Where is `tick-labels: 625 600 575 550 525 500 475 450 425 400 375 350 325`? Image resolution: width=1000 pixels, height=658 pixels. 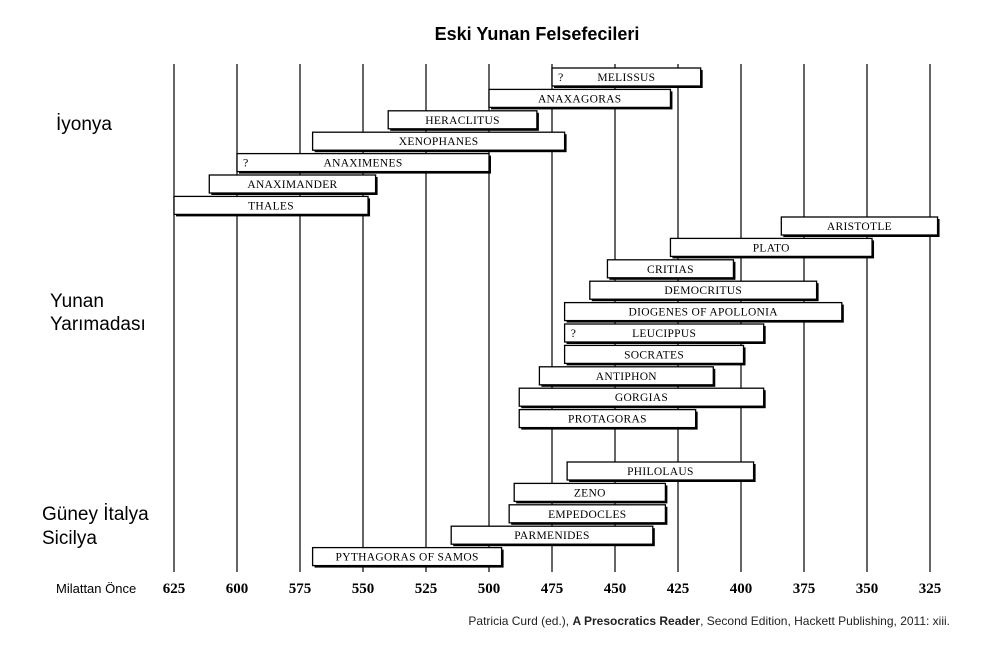
tick-labels: 625 600 575 550 525 500 475 450 425 400 375 350 325 is located at coordinates (552, 589).